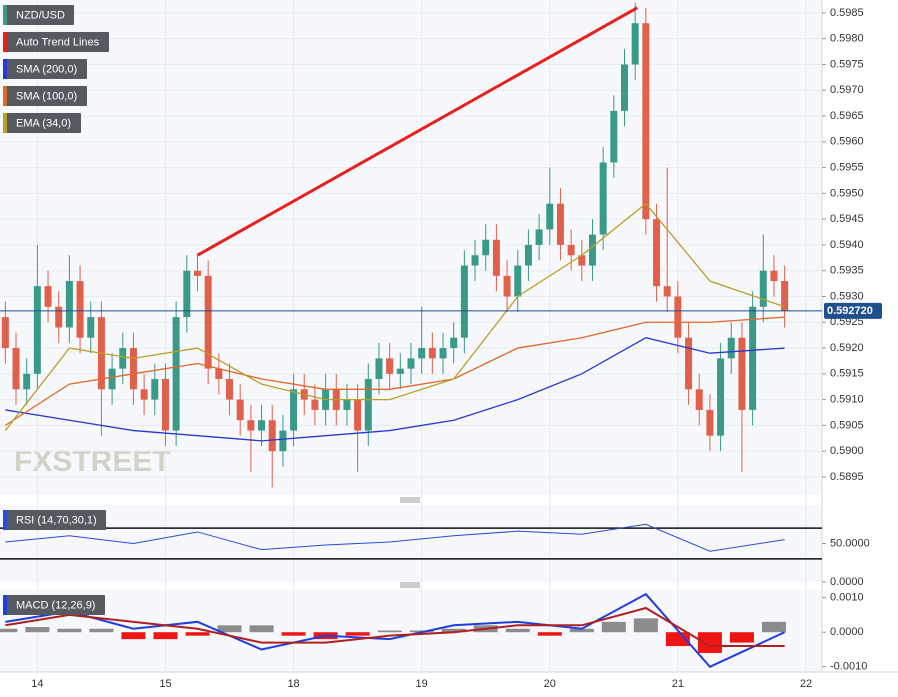 This screenshot has height=697, width=898. What do you see at coordinates (410, 542) in the screenshot?
I see `separator-grip` at bounding box center [410, 542].